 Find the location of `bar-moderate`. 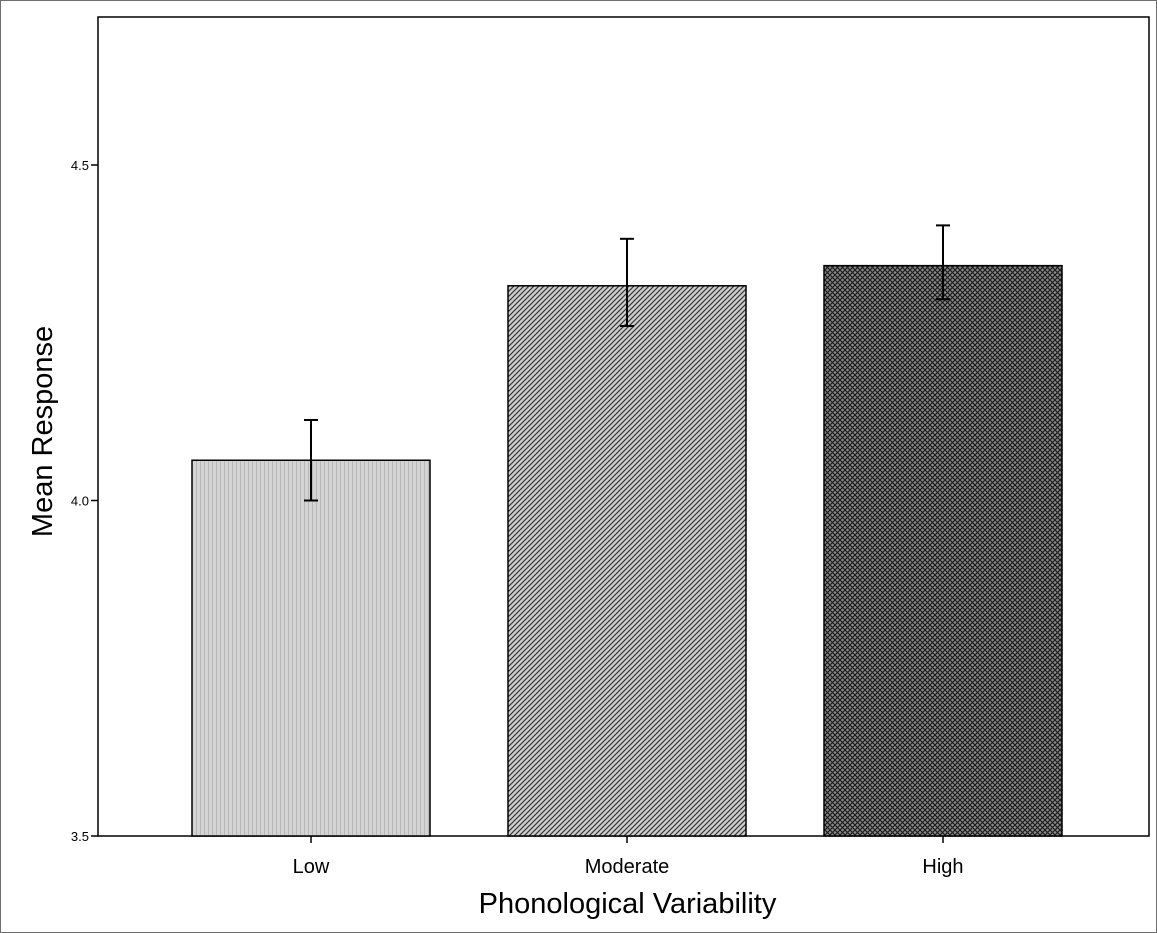

bar-moderate is located at coordinates (627, 561).